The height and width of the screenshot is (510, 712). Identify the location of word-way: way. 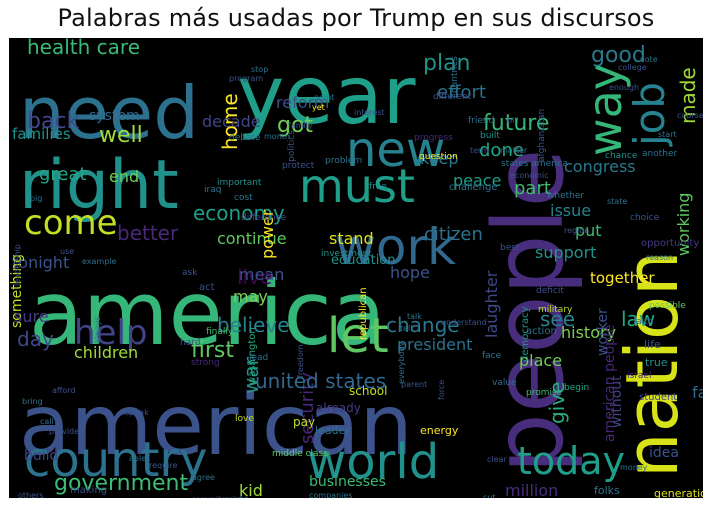
(605, 109).